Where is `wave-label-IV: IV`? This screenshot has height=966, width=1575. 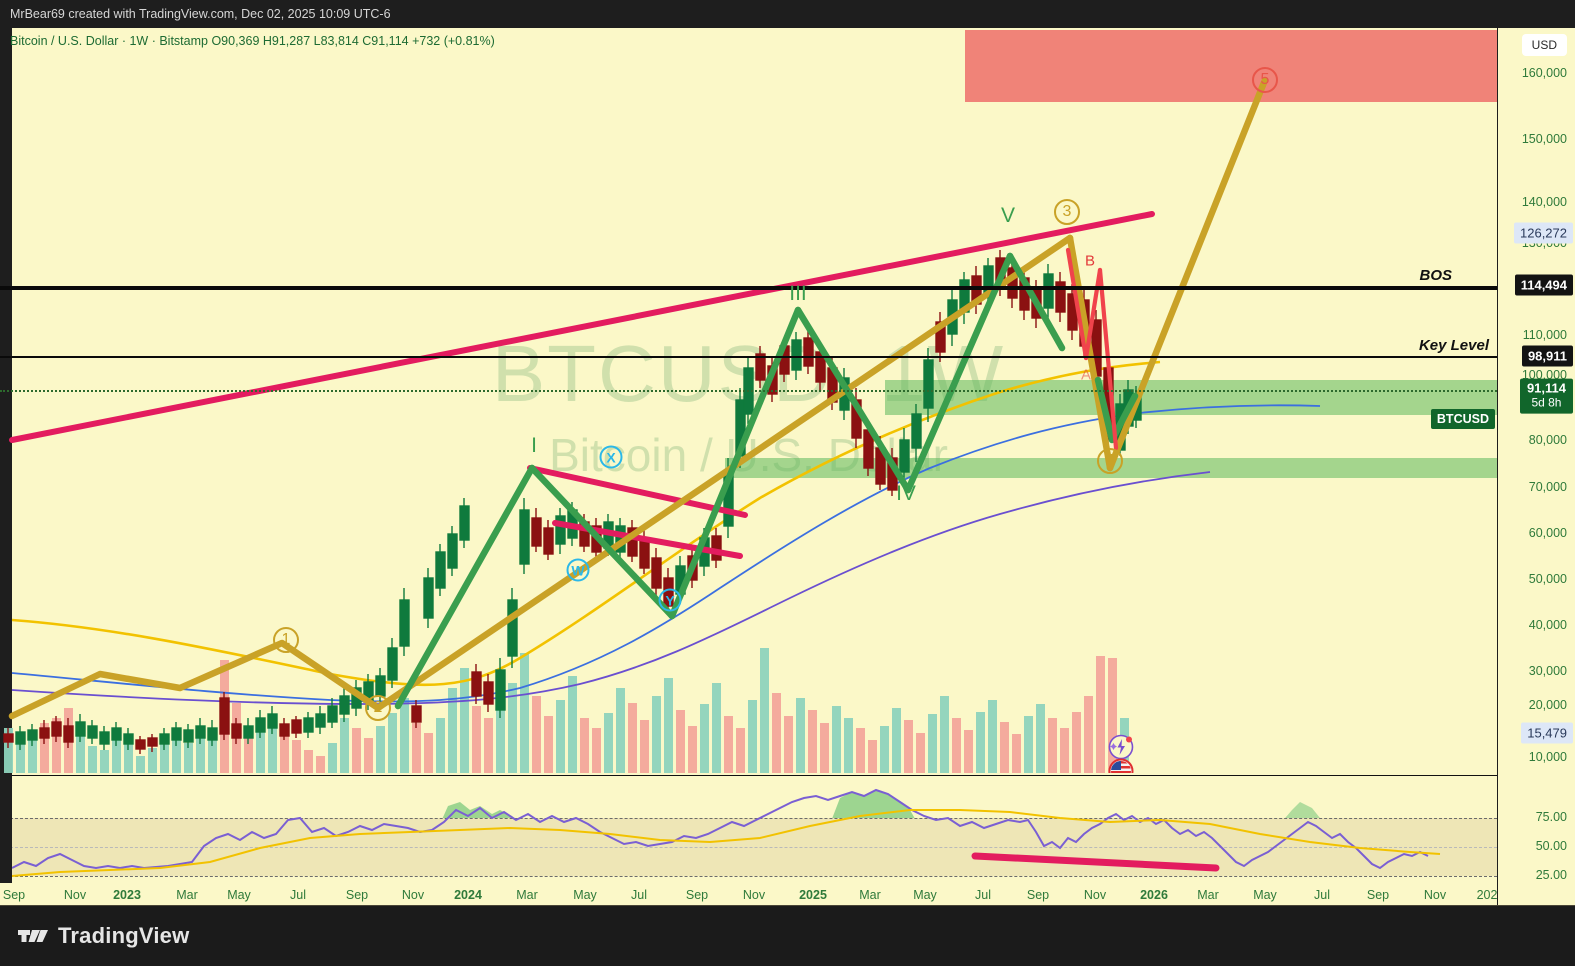 wave-label-IV: IV is located at coordinates (906, 493).